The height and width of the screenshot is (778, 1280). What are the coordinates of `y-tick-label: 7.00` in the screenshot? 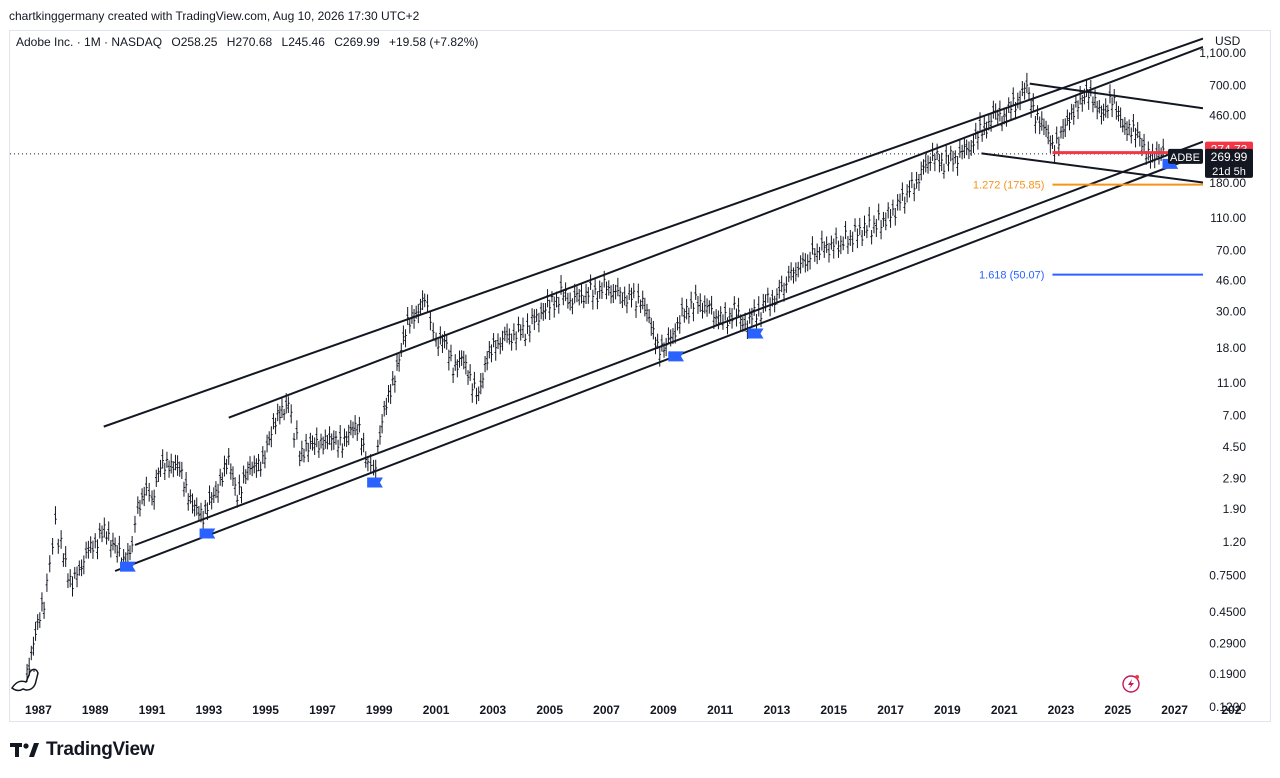 It's located at (1235, 416).